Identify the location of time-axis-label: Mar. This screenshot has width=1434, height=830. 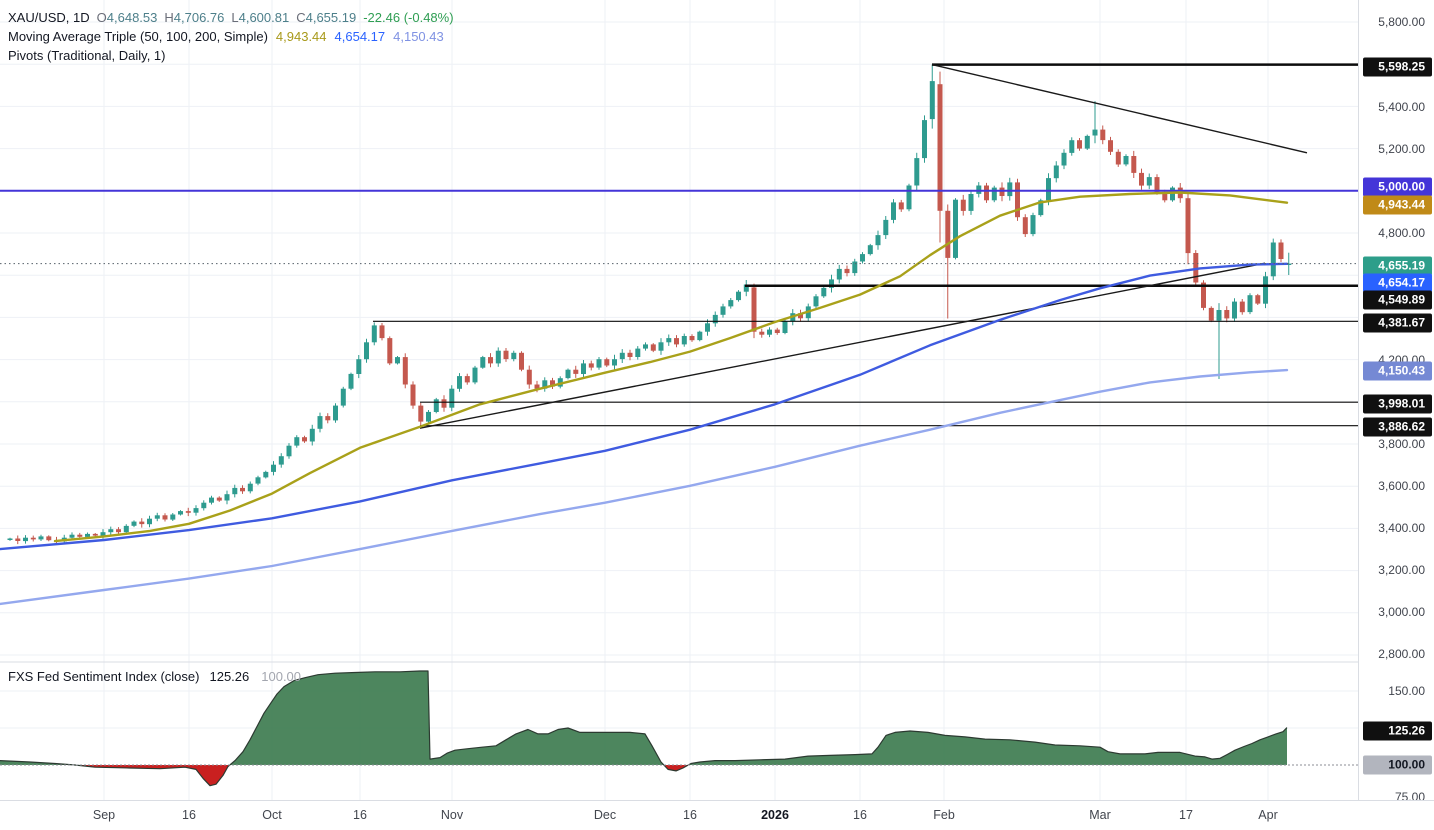
(1100, 815).